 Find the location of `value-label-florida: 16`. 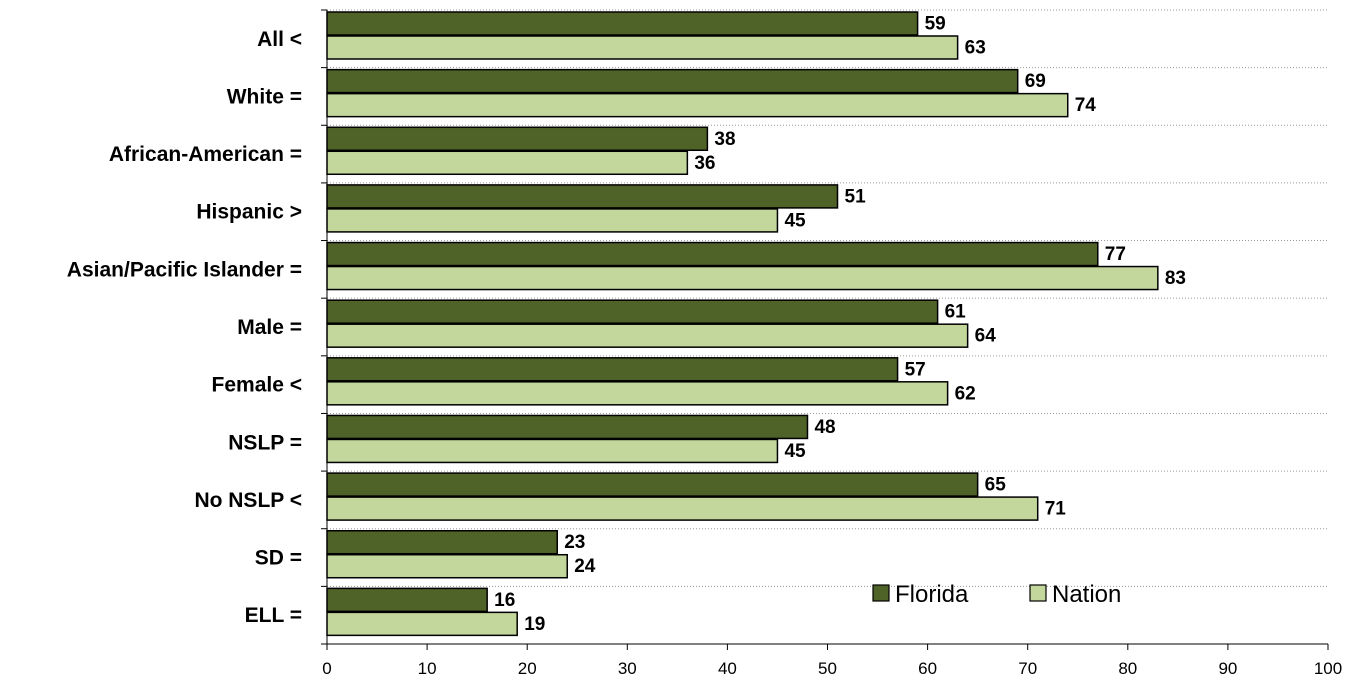

value-label-florida: 16 is located at coordinates (504, 600).